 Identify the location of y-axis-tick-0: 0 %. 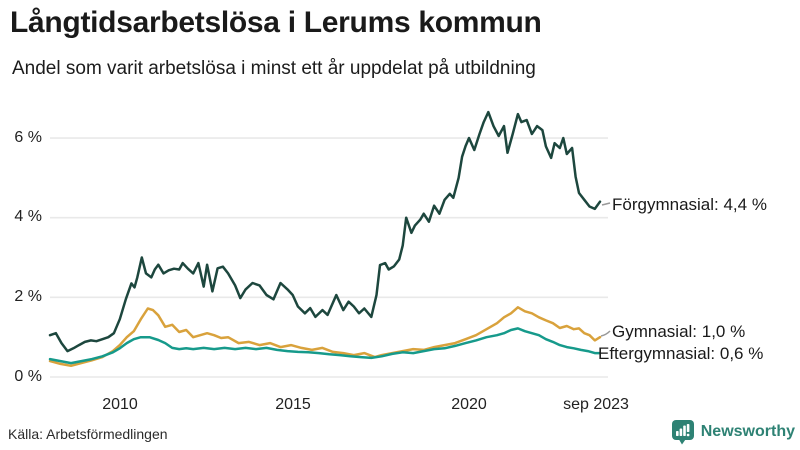
(28, 376).